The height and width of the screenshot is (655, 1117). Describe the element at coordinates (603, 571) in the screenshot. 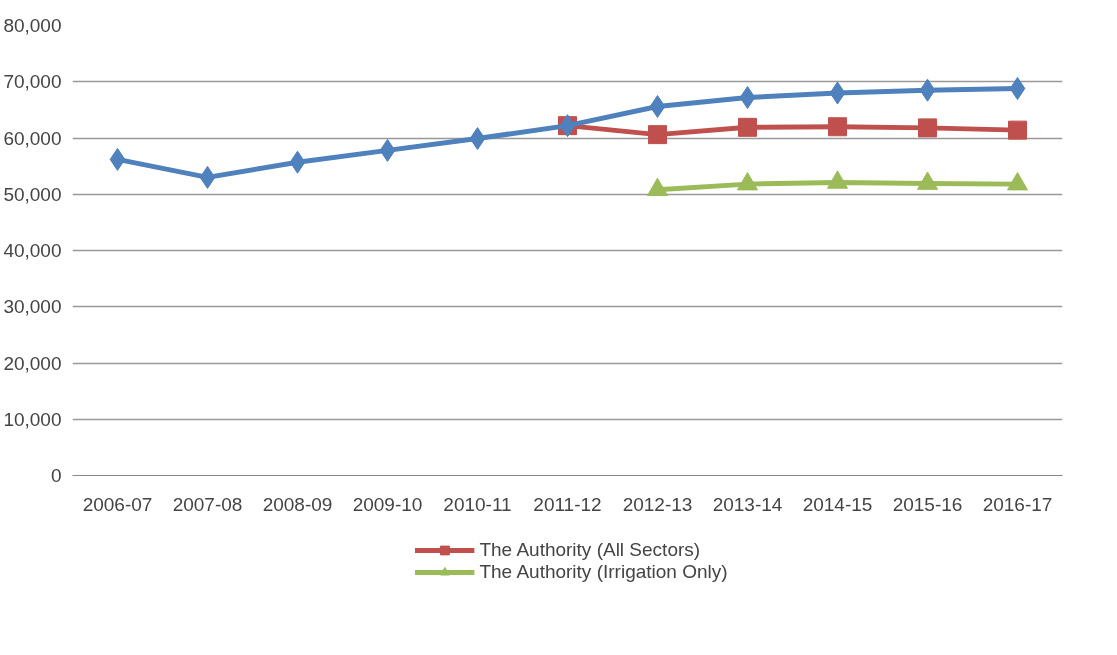

I see `legend-label: The Authority (Irrigation Only)` at that location.